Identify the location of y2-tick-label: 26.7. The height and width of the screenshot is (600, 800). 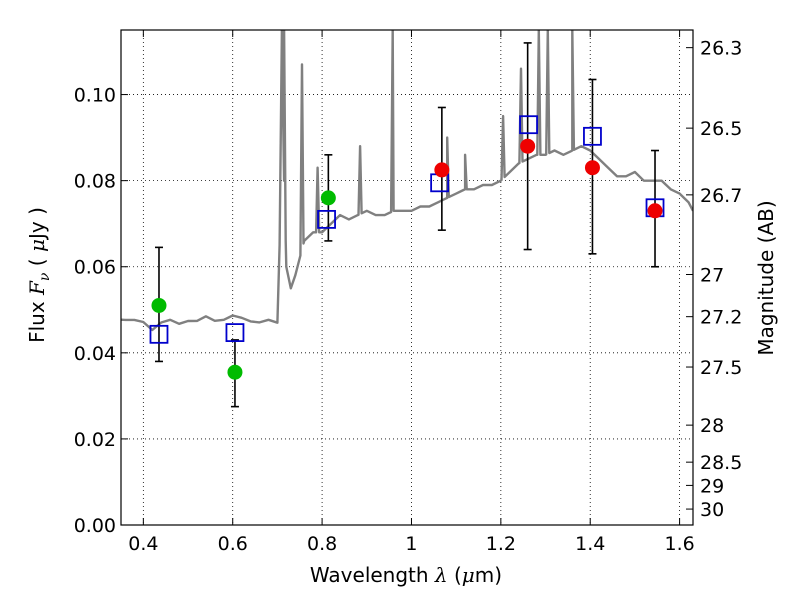
(721, 196).